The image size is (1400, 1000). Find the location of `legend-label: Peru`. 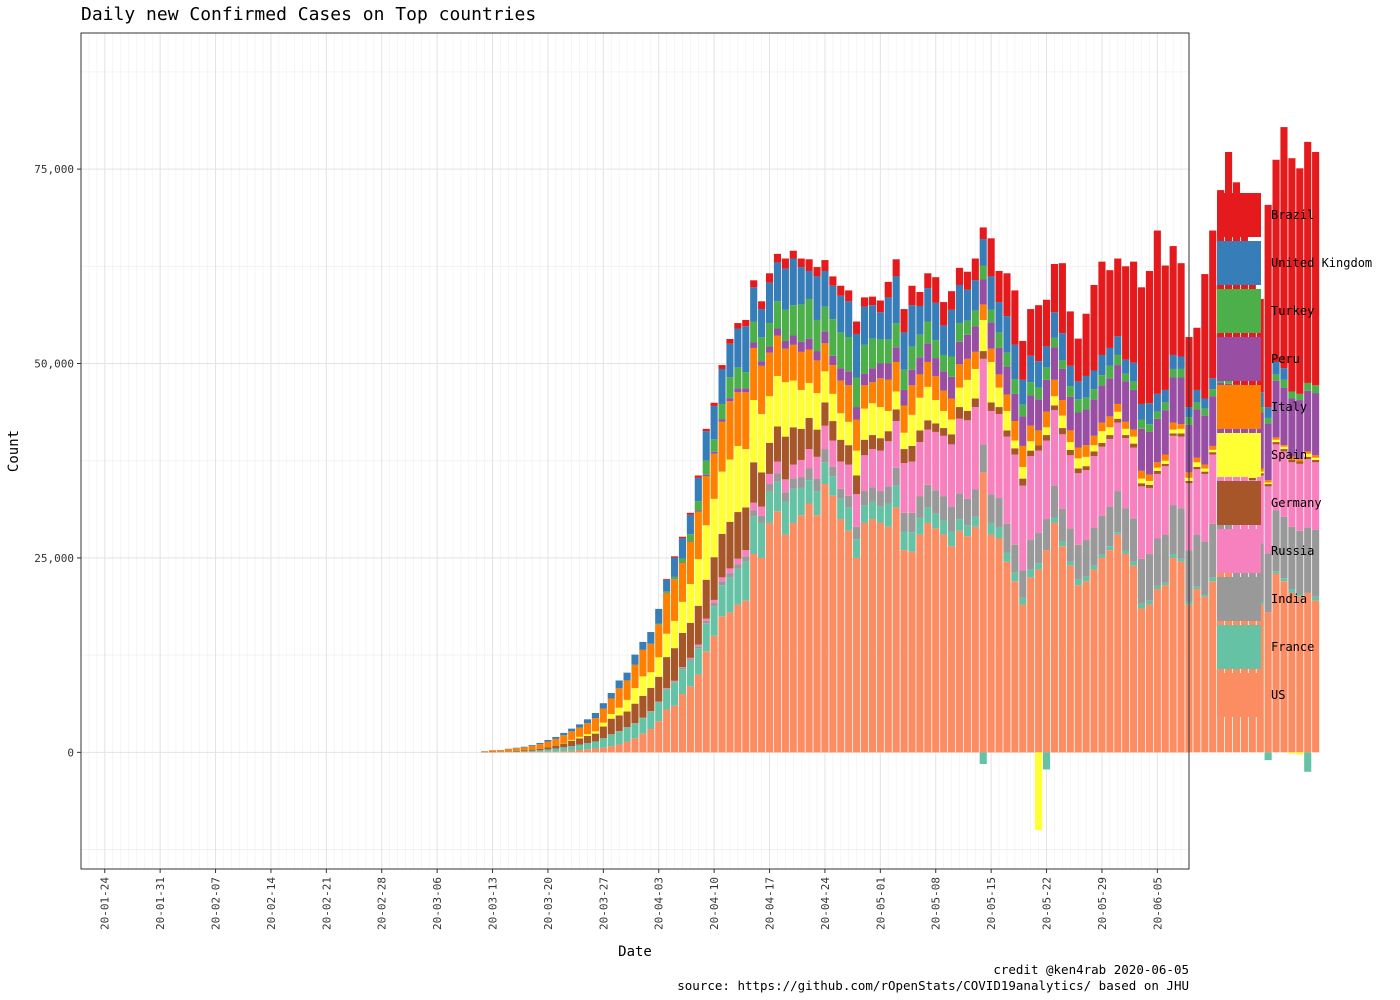

legend-label: Peru is located at coordinates (1285, 359).